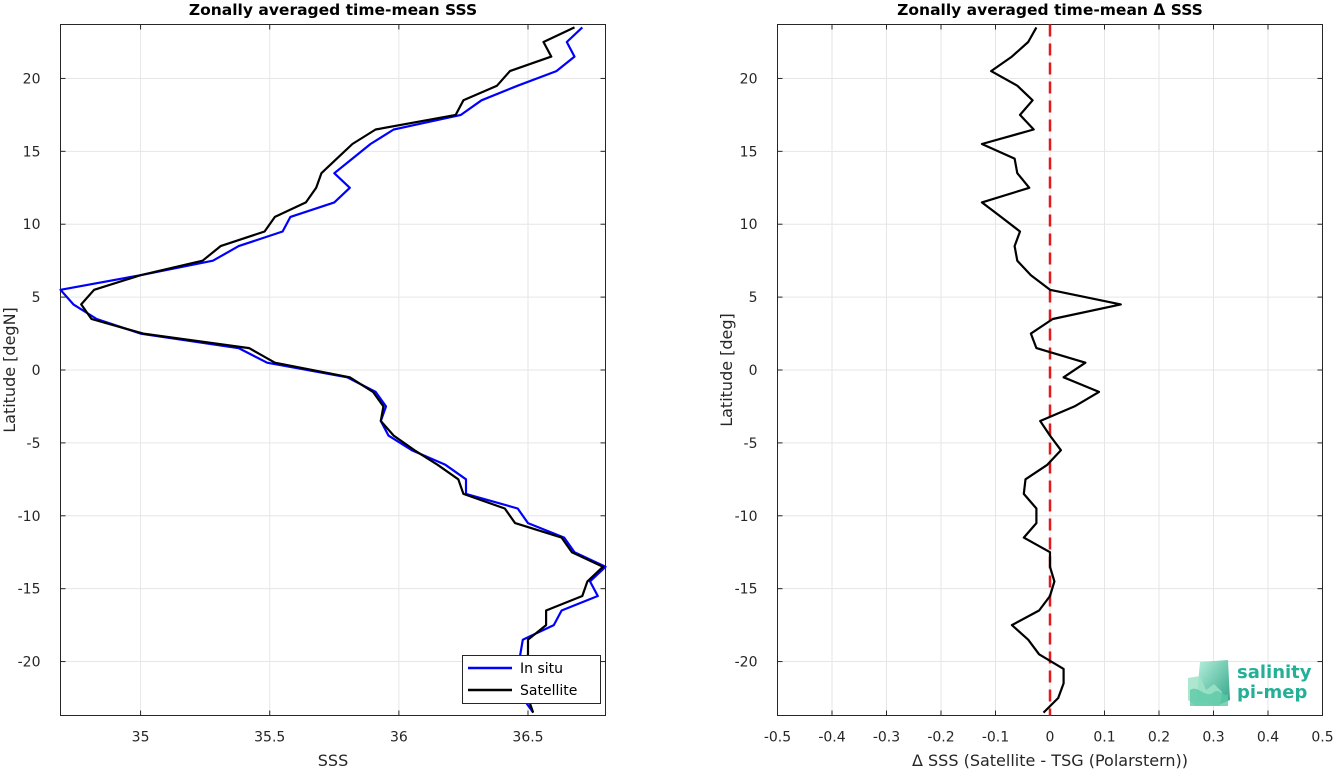 The width and height of the screenshot is (1336, 769). What do you see at coordinates (746, 663) in the screenshot?
I see `right-y-tick-label: -20` at bounding box center [746, 663].